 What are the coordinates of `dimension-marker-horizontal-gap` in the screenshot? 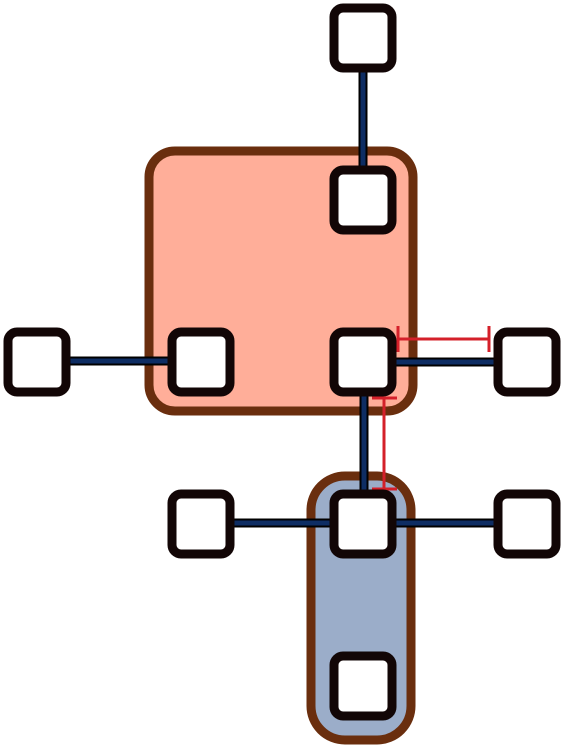 It's located at (443, 339).